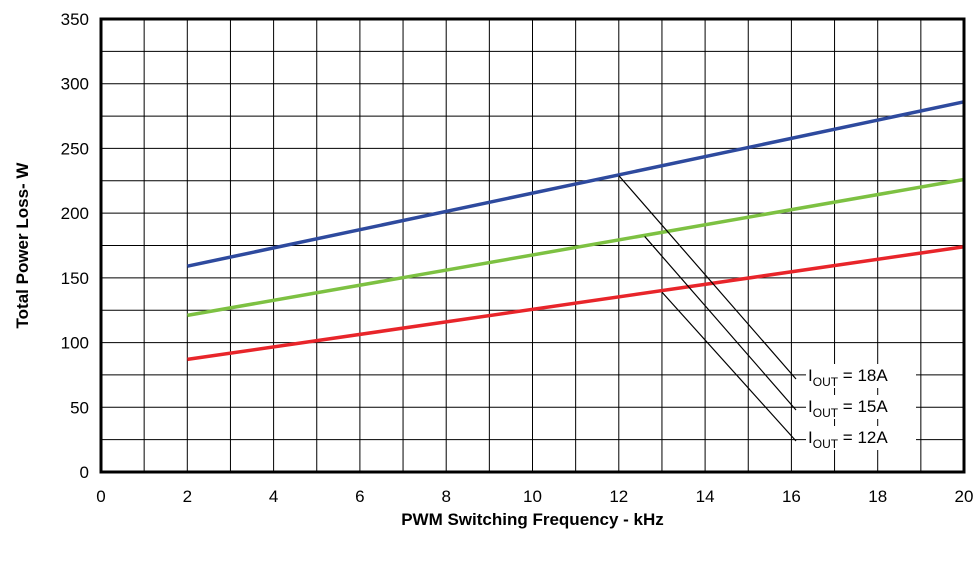 The width and height of the screenshot is (980, 561). What do you see at coordinates (273, 496) in the screenshot?
I see `x-tick-label: 4` at bounding box center [273, 496].